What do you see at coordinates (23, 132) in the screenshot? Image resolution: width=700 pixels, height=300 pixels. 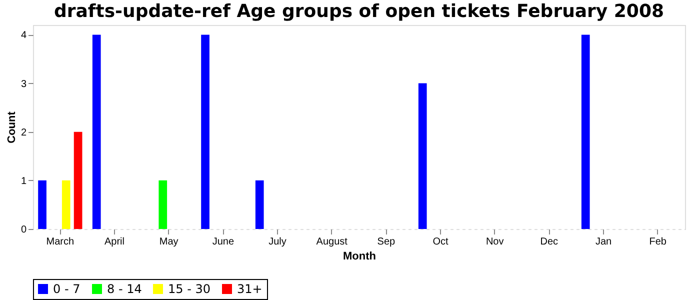 I see `y-tick-label: 2` at bounding box center [23, 132].